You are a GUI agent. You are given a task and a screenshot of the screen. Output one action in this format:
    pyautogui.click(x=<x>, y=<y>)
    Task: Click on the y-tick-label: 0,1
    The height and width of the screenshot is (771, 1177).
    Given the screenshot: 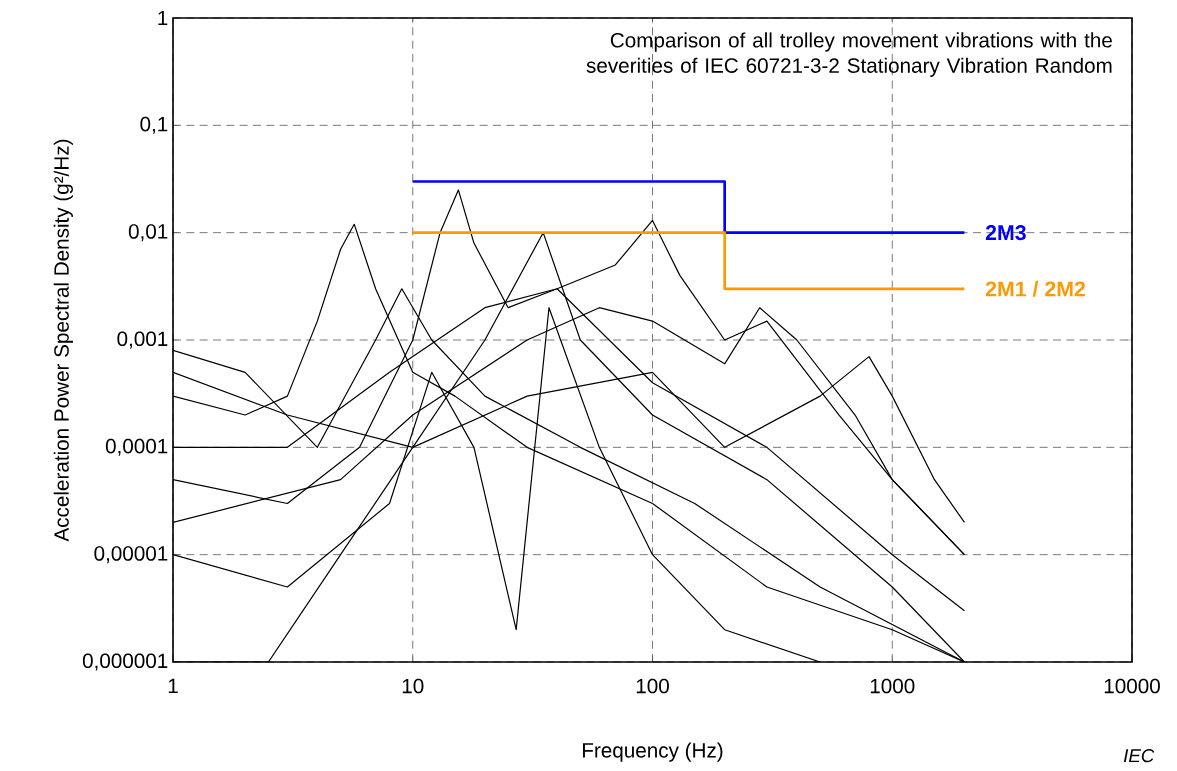 What is the action you would take?
    pyautogui.click(x=154, y=125)
    